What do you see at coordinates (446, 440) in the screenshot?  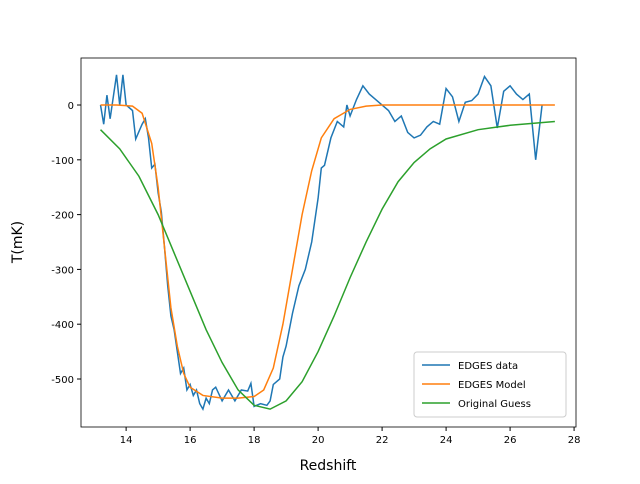 I see `x-tick-label: 24` at bounding box center [446, 440].